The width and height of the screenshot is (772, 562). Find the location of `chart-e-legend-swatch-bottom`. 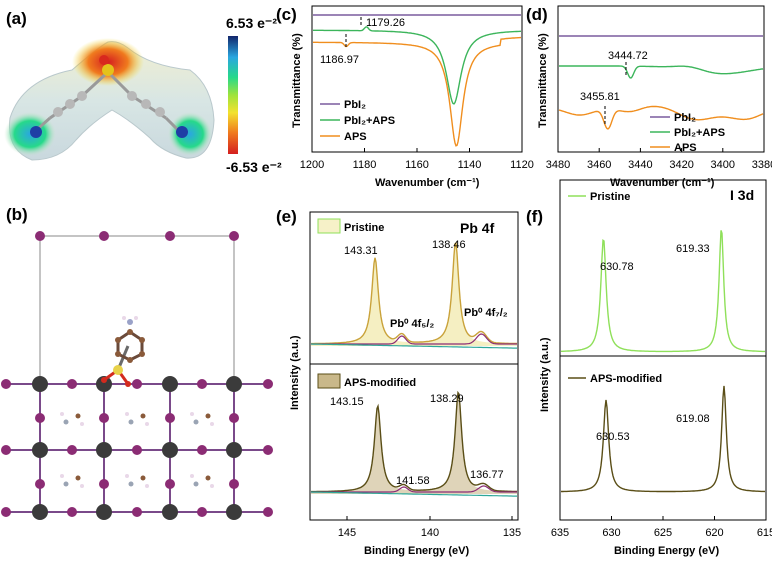

chart-e-legend-swatch-bottom is located at coordinates (329, 381).